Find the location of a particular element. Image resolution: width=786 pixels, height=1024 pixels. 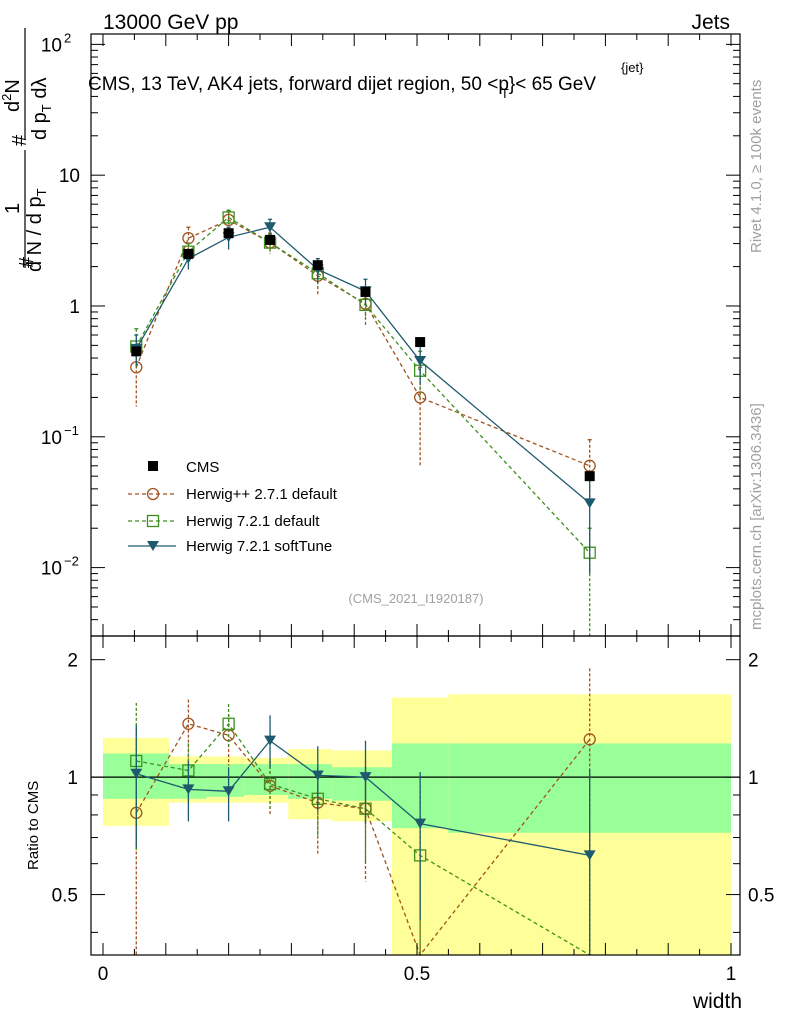

legend-label-hpp: Herwig++ 2.7.1 default is located at coordinates (262, 494).